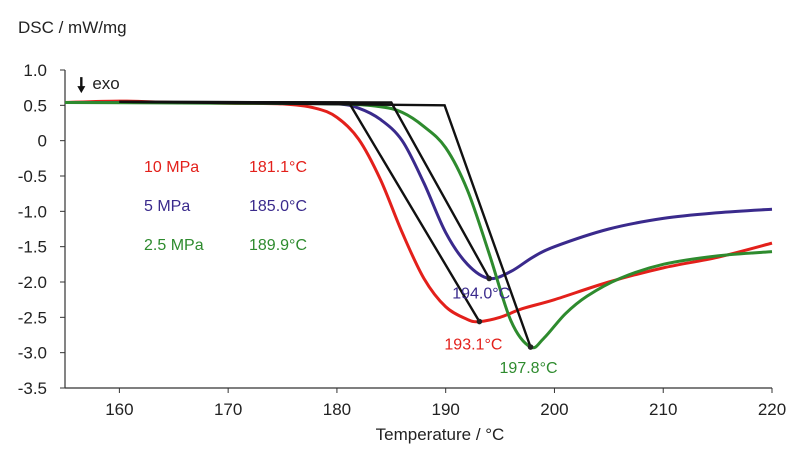 The height and width of the screenshot is (468, 800). Describe the element at coordinates (32, 247) in the screenshot. I see `y-tick-label: -1.5` at that location.